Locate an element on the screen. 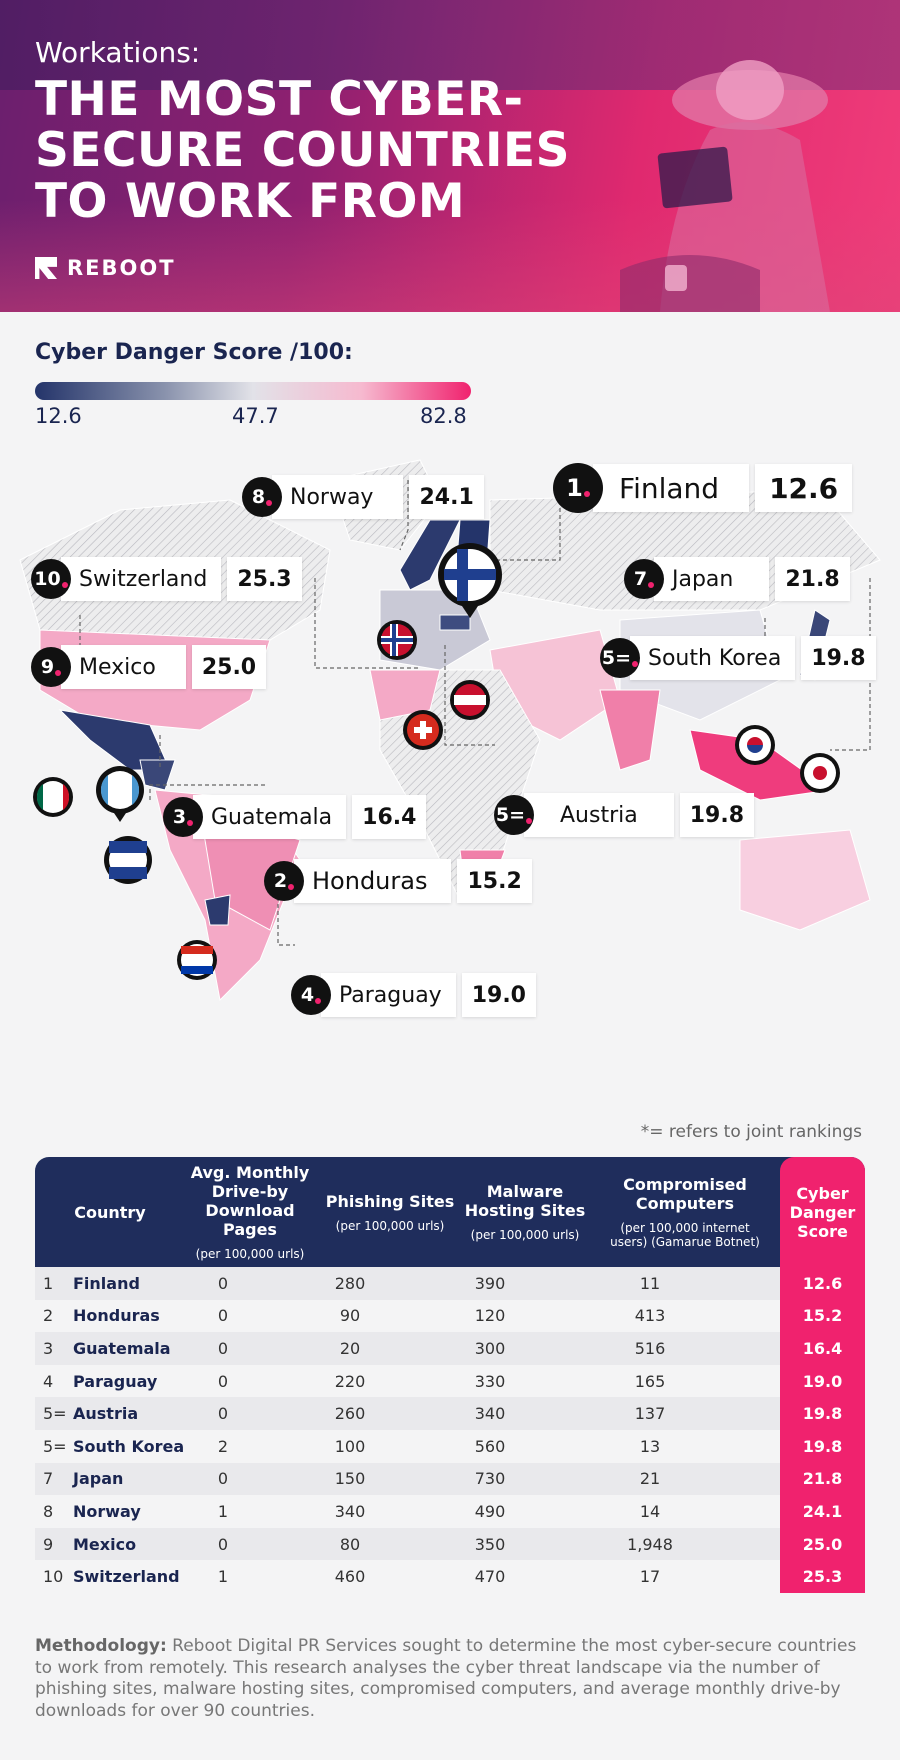 Image resolution: width=900 pixels, height=1760 pixels. rank-badge: 8 is located at coordinates (262, 497).